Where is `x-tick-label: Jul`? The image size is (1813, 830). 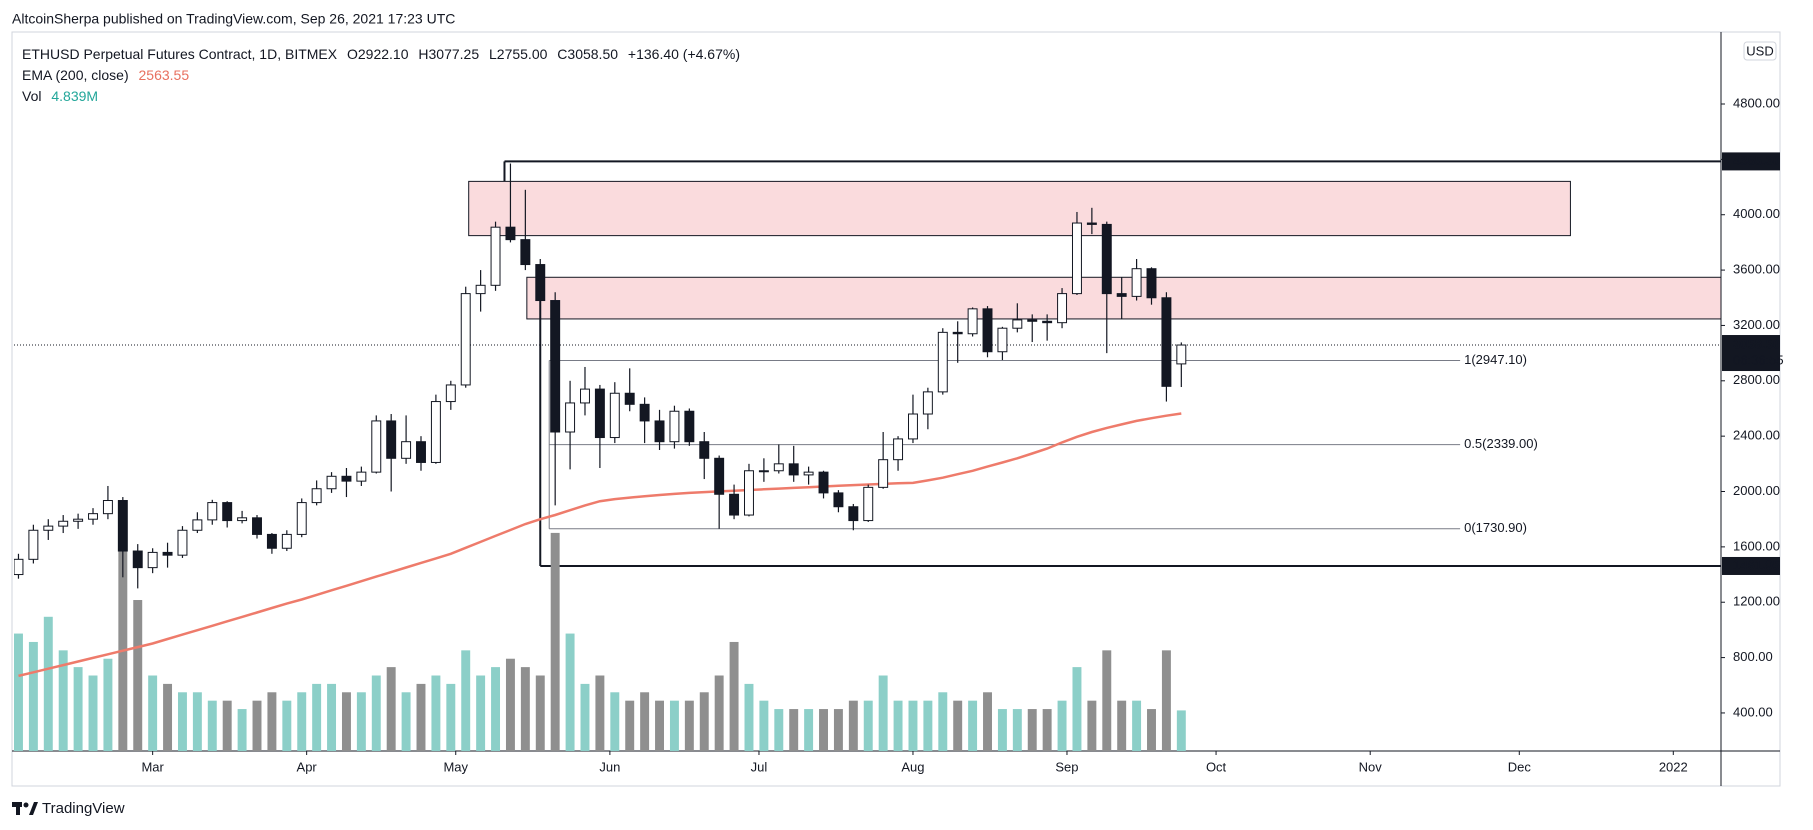 x-tick-label: Jul is located at coordinates (759, 766).